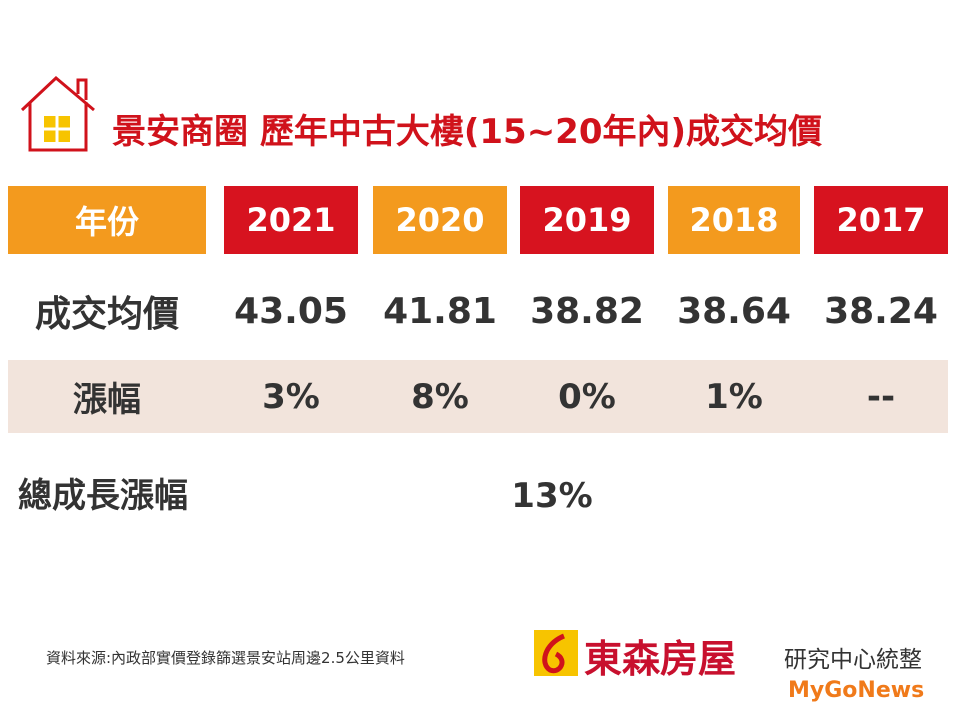 Image resolution: width=960 pixels, height=720 pixels. Describe the element at coordinates (881, 311) in the screenshot. I see `cell: 38.24` at that location.